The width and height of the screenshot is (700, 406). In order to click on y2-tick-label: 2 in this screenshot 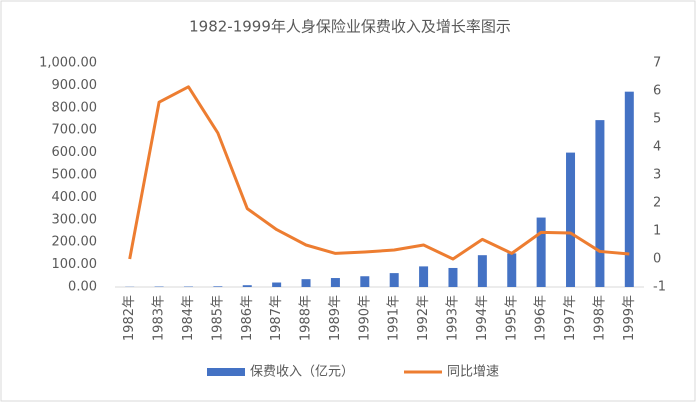, I will do `click(657, 203)`.